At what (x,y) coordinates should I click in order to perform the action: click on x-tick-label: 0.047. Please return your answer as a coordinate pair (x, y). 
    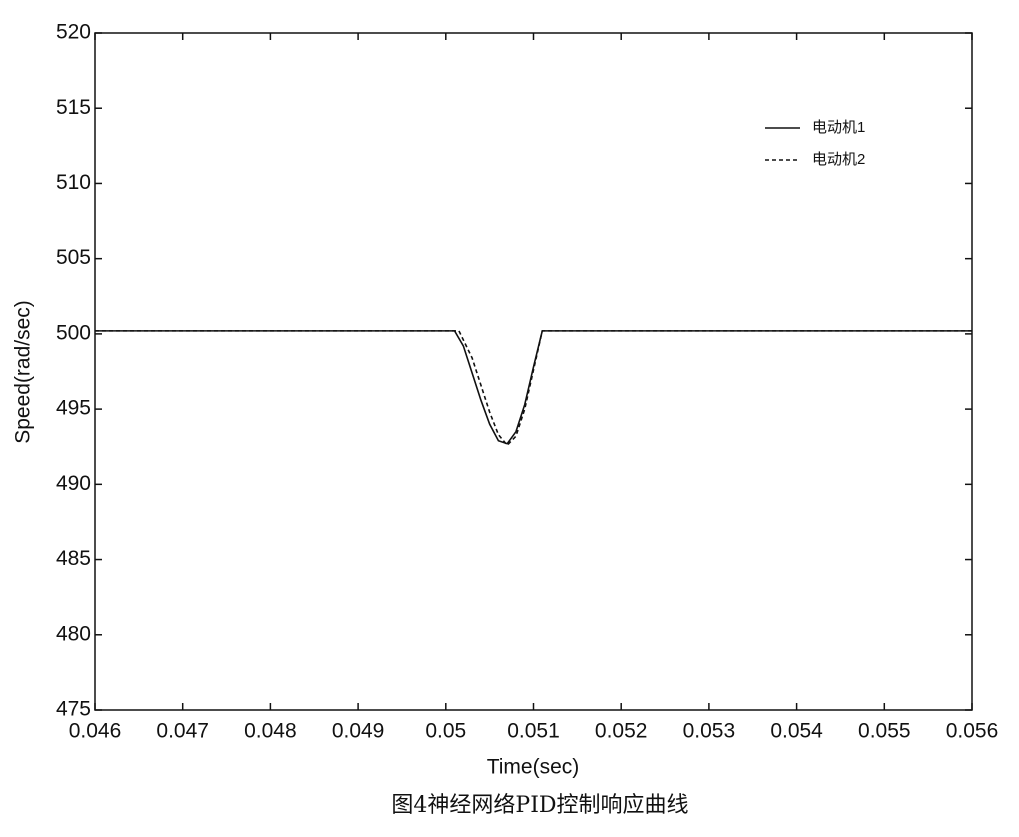
    Looking at the image, I should click on (182, 731).